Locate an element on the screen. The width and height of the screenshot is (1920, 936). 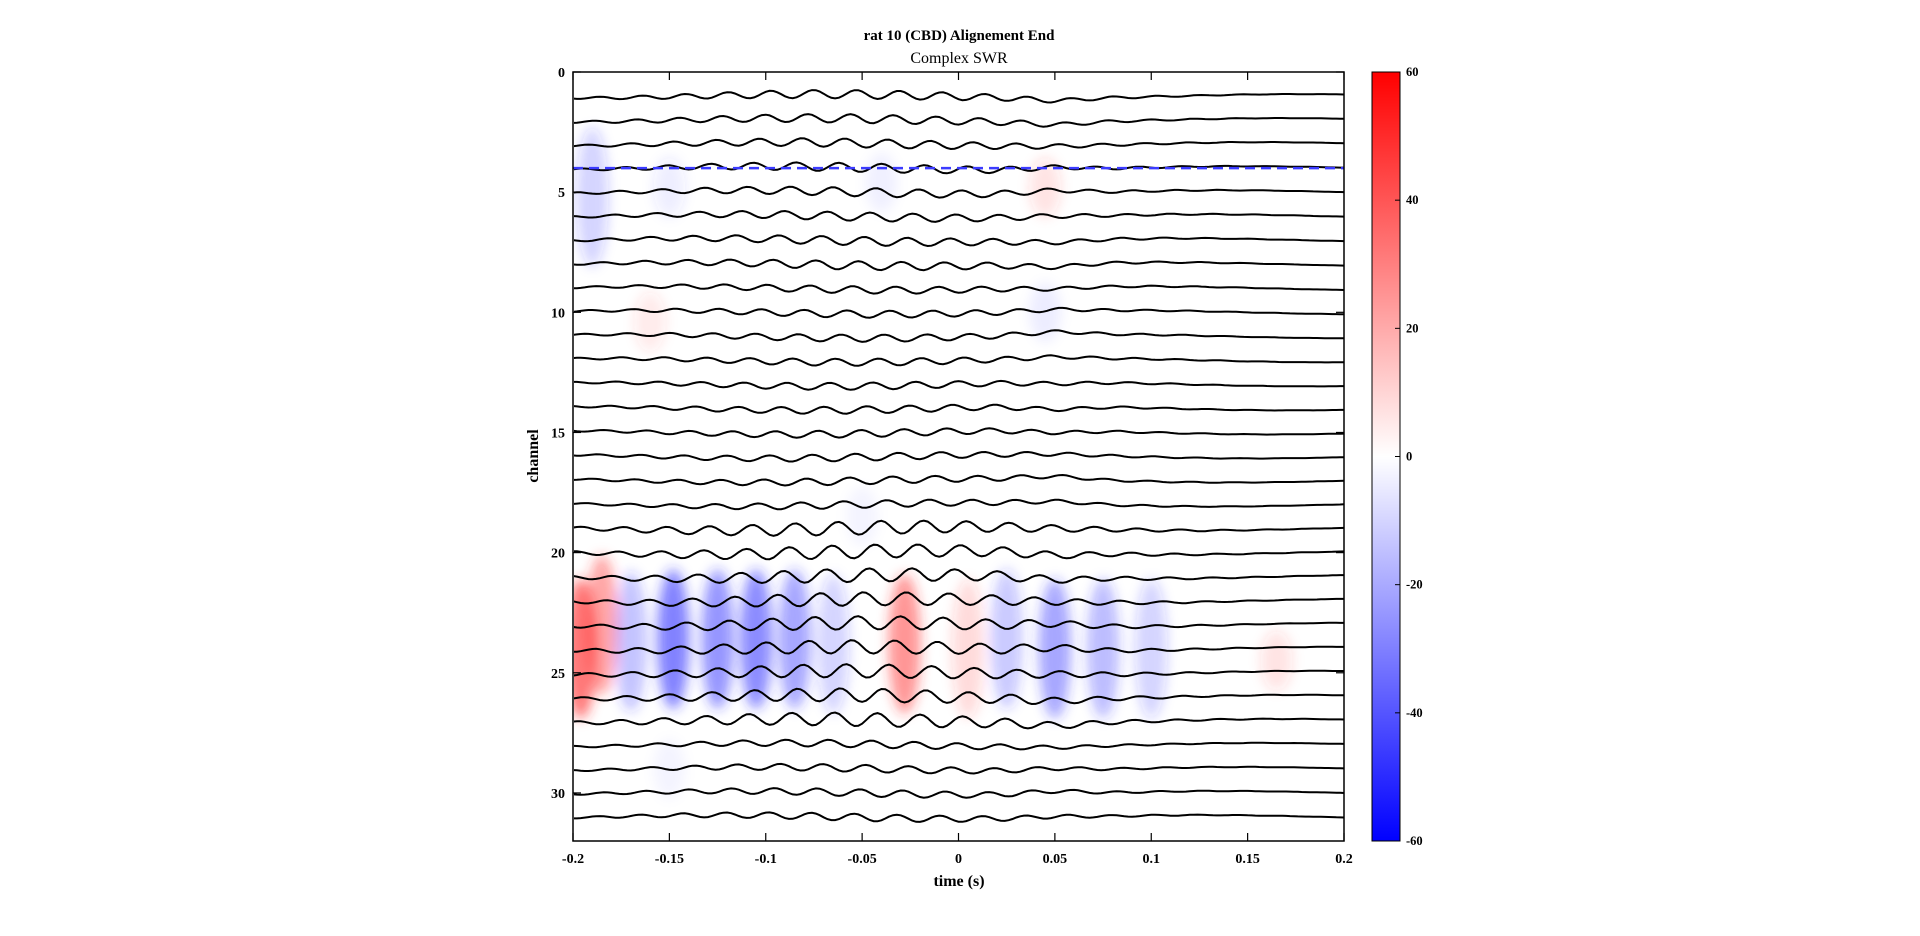
colorbar-axis: -60 -40 -20 0 20 40 60 is located at coordinates (1409, 456).